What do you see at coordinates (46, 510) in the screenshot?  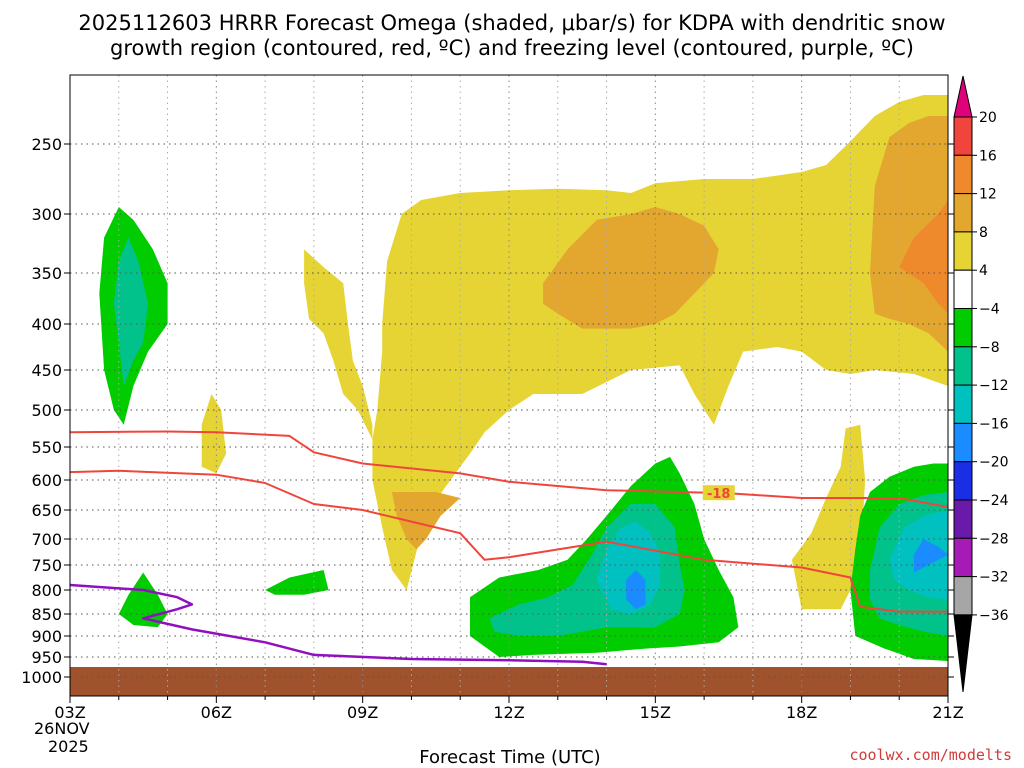 I see `y-tick-label-650: 650` at bounding box center [46, 510].